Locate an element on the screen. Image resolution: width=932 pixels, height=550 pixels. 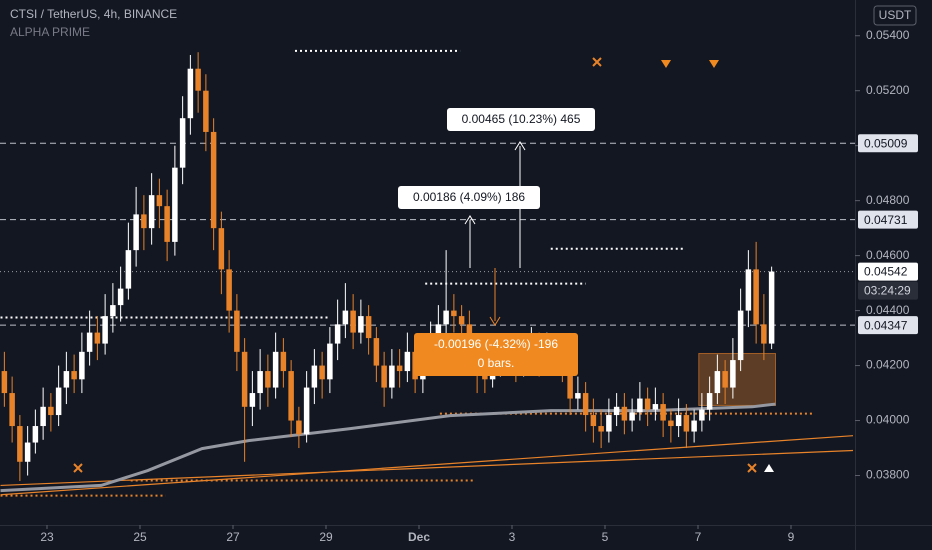
x-tick-label: 25 is located at coordinates (140, 537).